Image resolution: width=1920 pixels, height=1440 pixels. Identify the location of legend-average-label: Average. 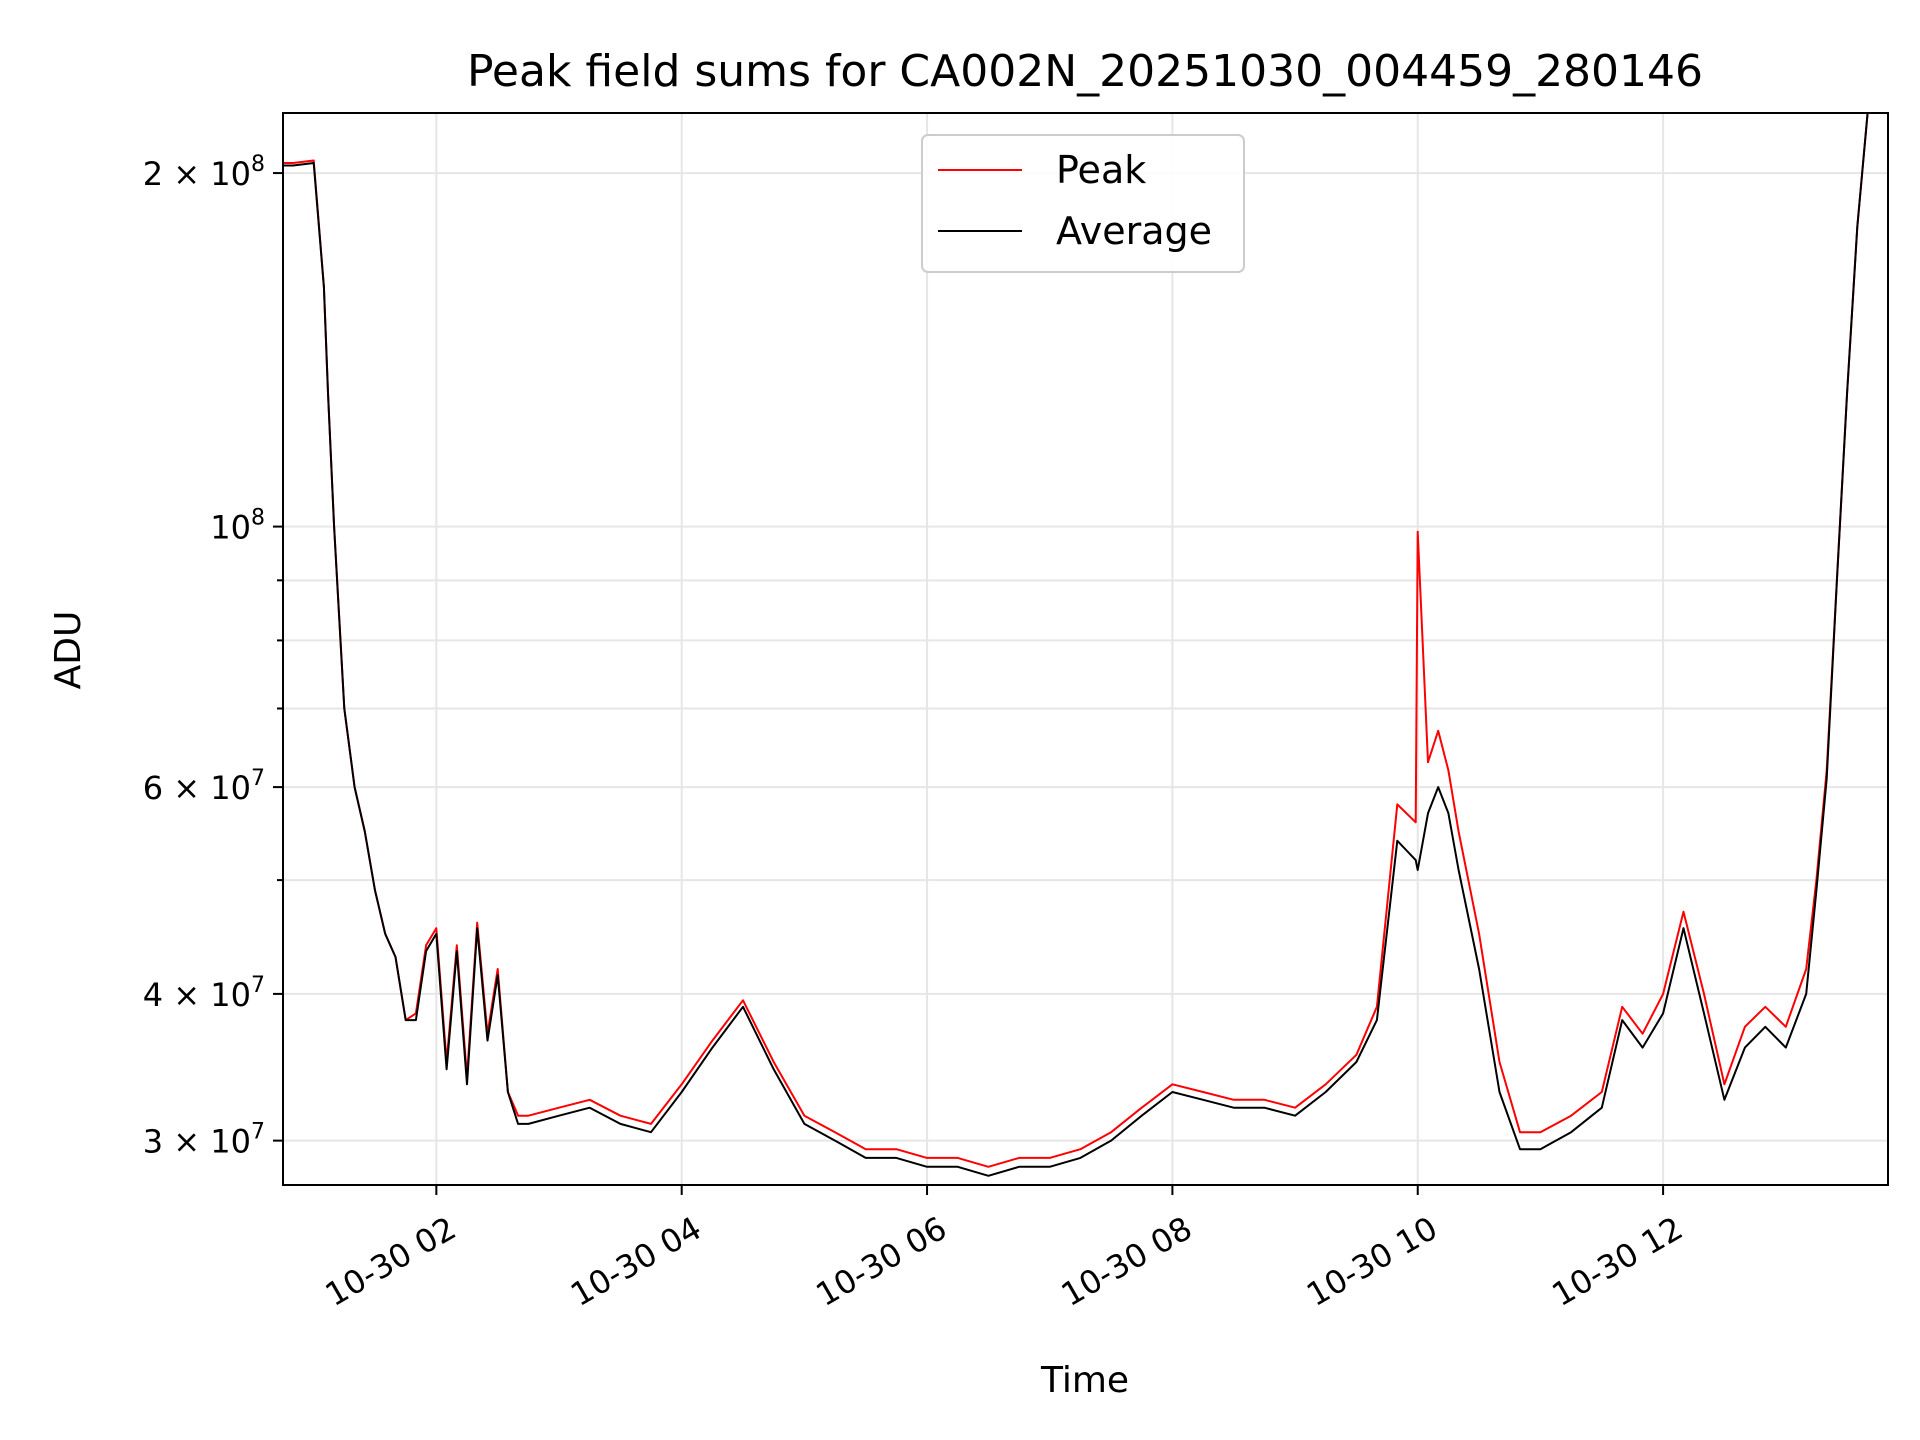
(1134, 231).